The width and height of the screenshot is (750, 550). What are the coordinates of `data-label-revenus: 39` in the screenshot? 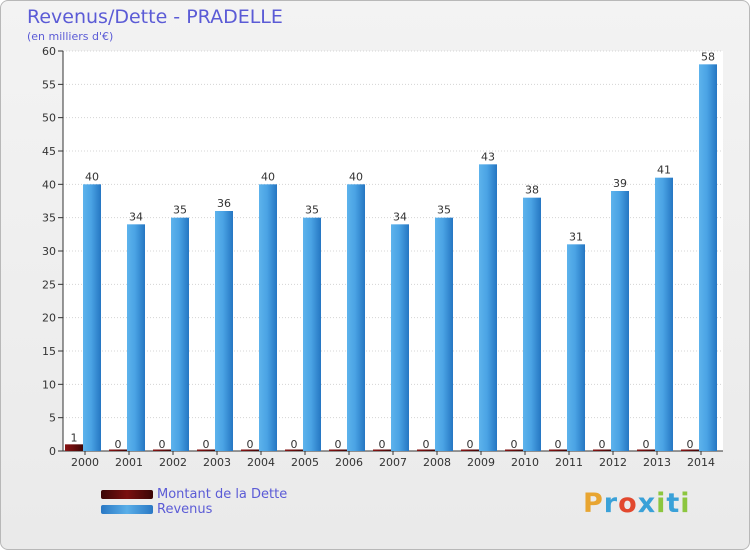 It's located at (620, 183).